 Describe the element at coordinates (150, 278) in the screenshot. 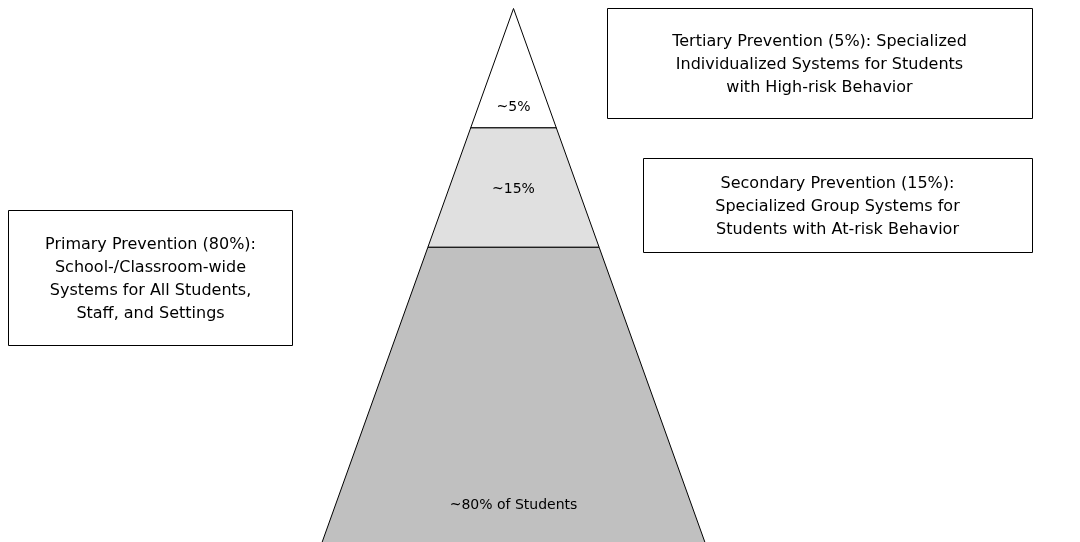

I see `text: Primary Prevention (80%): School-/Classroom-wide Systems for All Students, Staff, and Settings` at that location.